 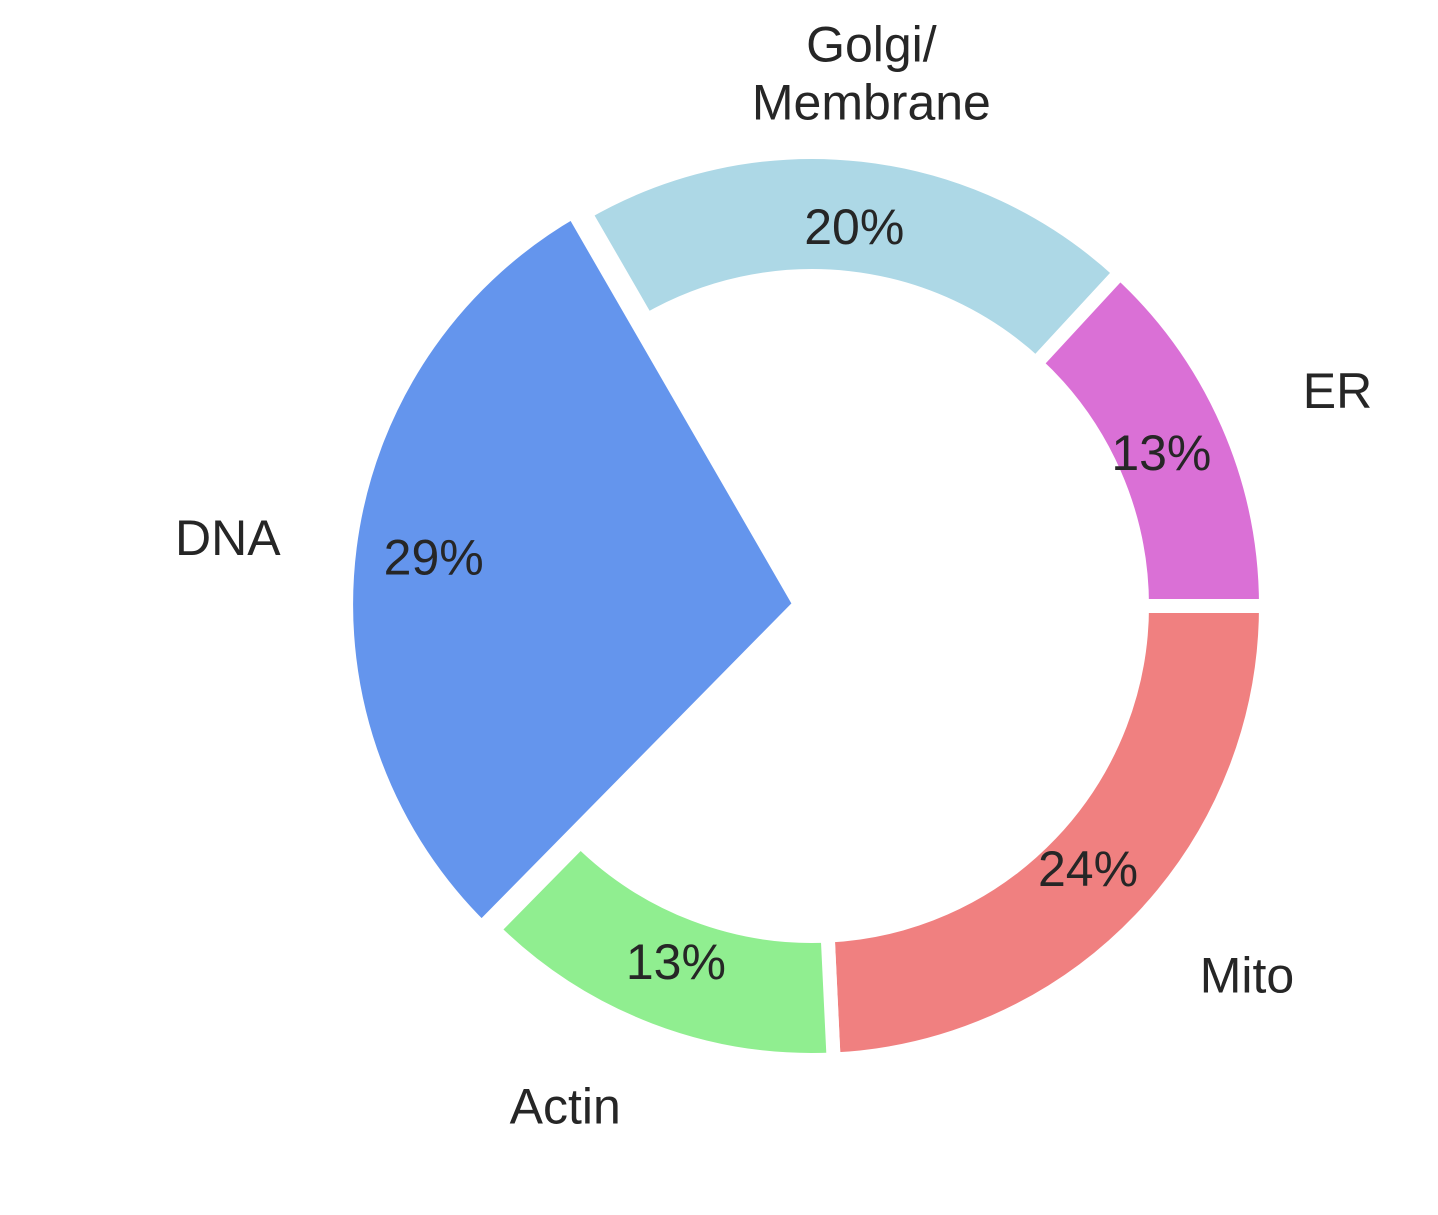 I want to click on percent-label: 20%, so click(x=854, y=227).